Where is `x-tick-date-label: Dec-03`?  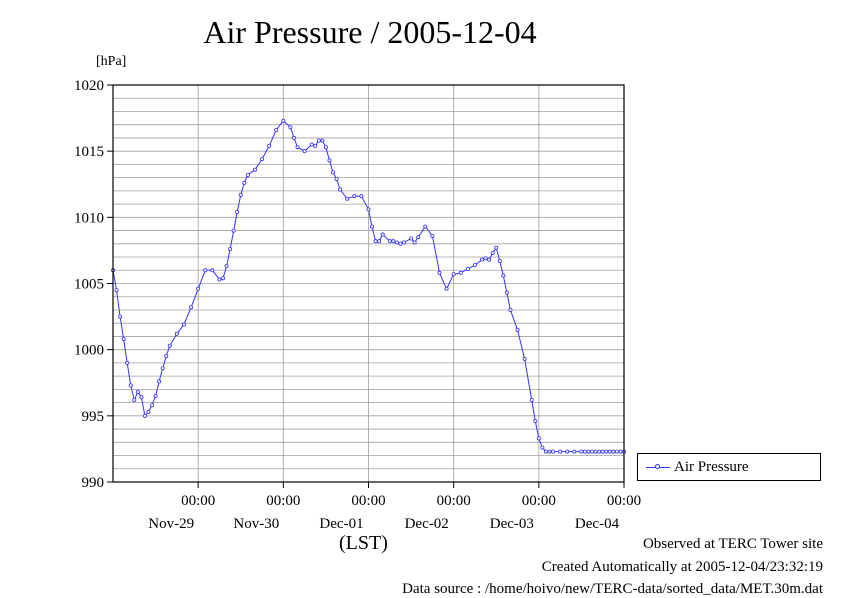
x-tick-date-label: Dec-03 is located at coordinates (512, 524).